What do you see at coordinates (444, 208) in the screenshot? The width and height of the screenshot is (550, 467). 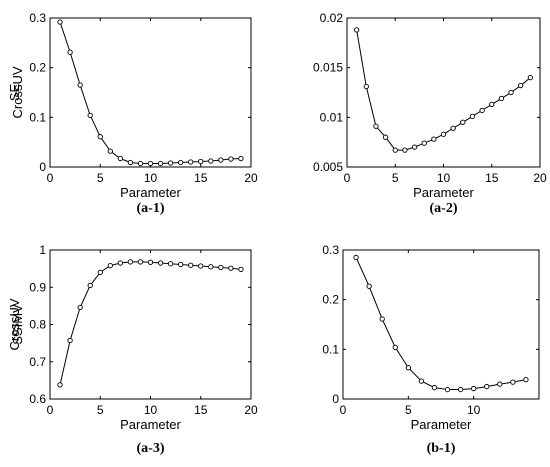 I see `panel-caption: (a-2)` at bounding box center [444, 208].